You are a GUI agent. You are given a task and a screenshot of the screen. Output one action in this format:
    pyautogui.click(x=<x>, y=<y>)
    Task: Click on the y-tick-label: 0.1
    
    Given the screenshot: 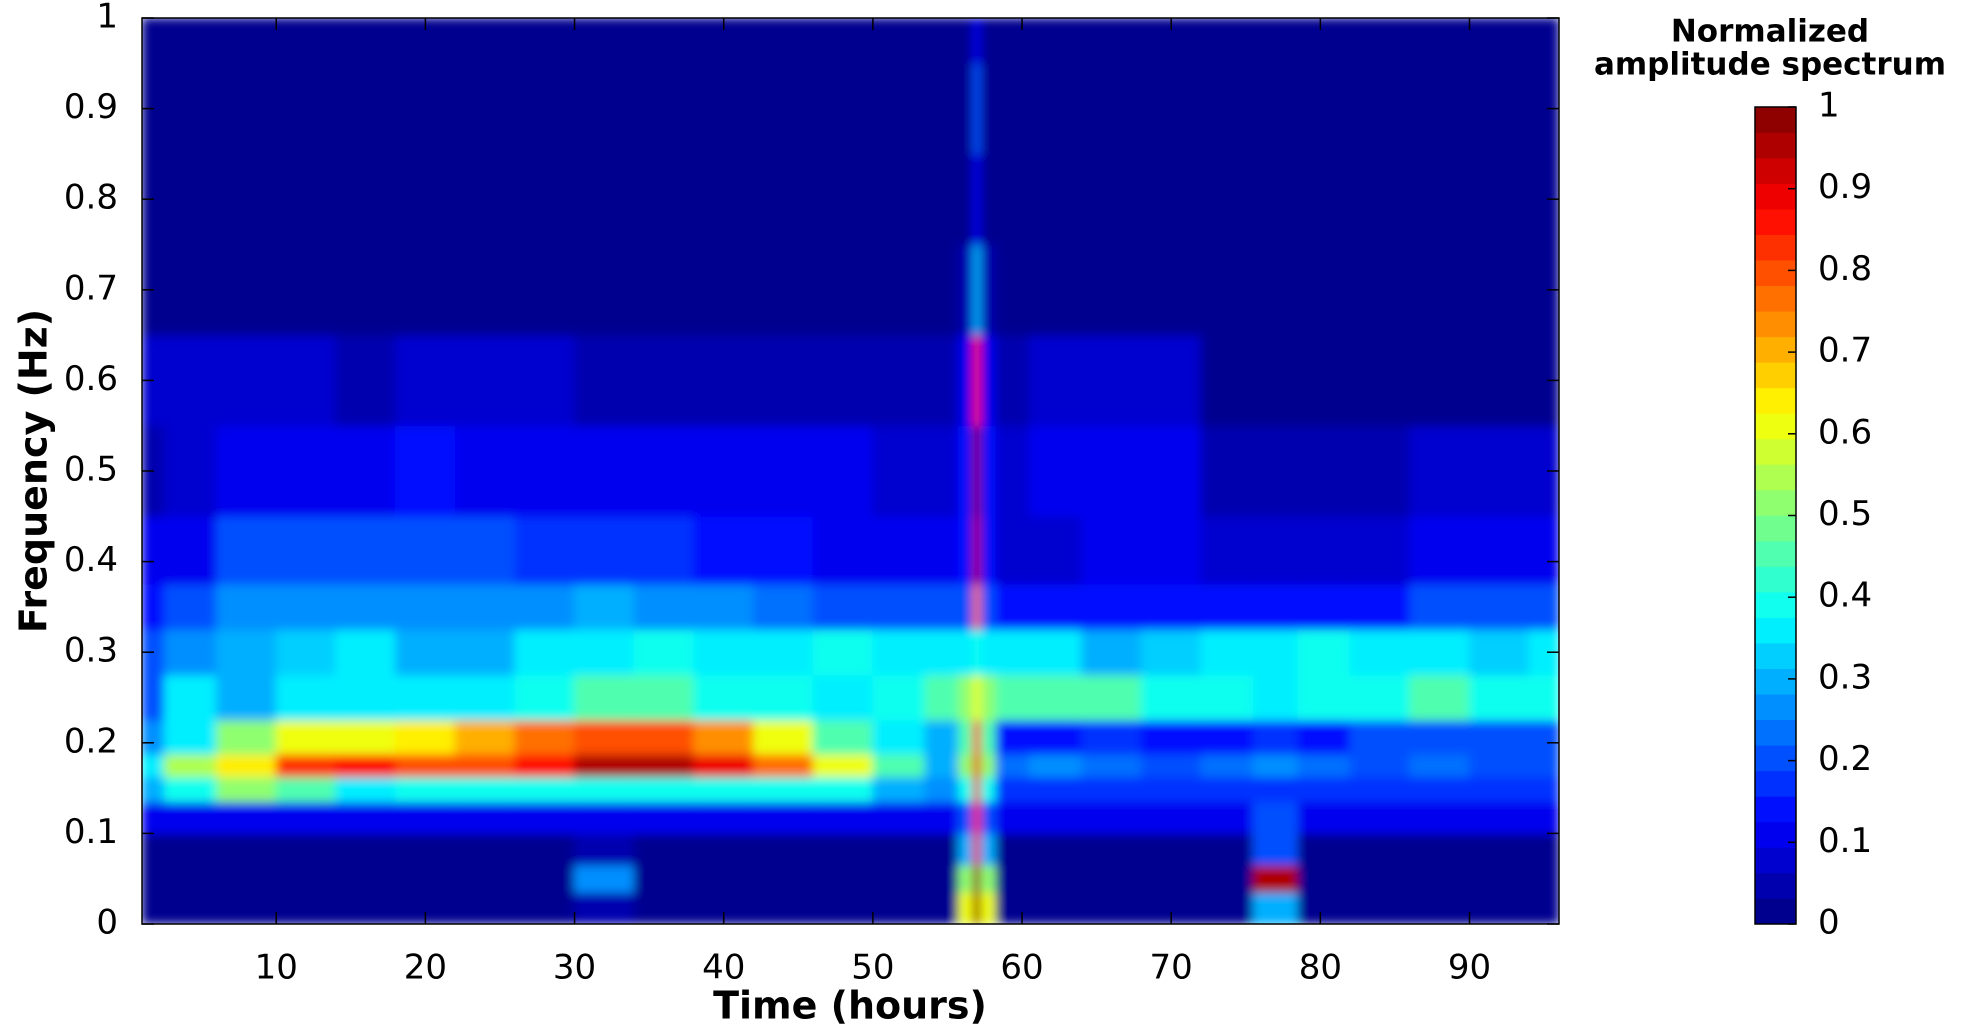 What is the action you would take?
    pyautogui.click(x=91, y=832)
    